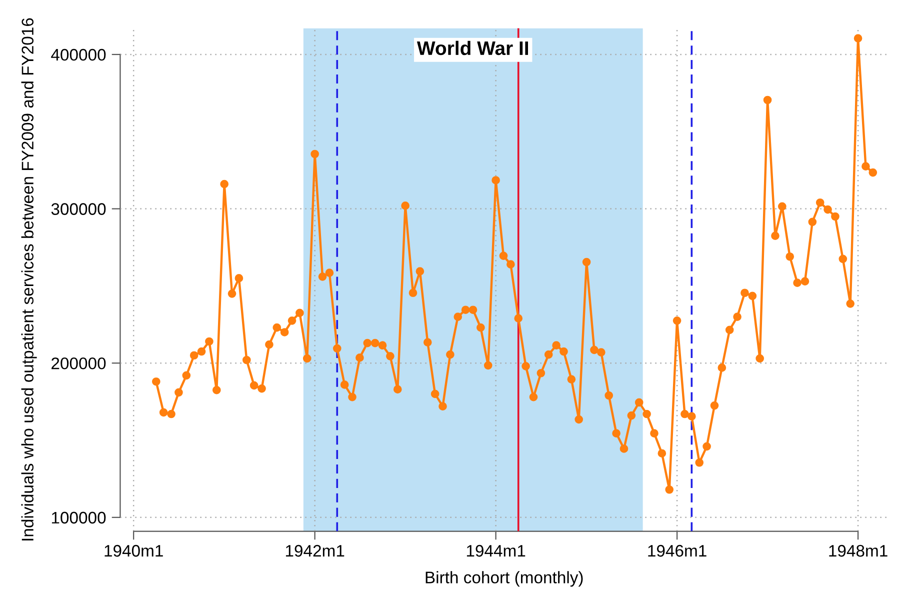 The height and width of the screenshot is (601, 897). What do you see at coordinates (78, 209) in the screenshot?
I see `y-tick-label: 300000` at bounding box center [78, 209].